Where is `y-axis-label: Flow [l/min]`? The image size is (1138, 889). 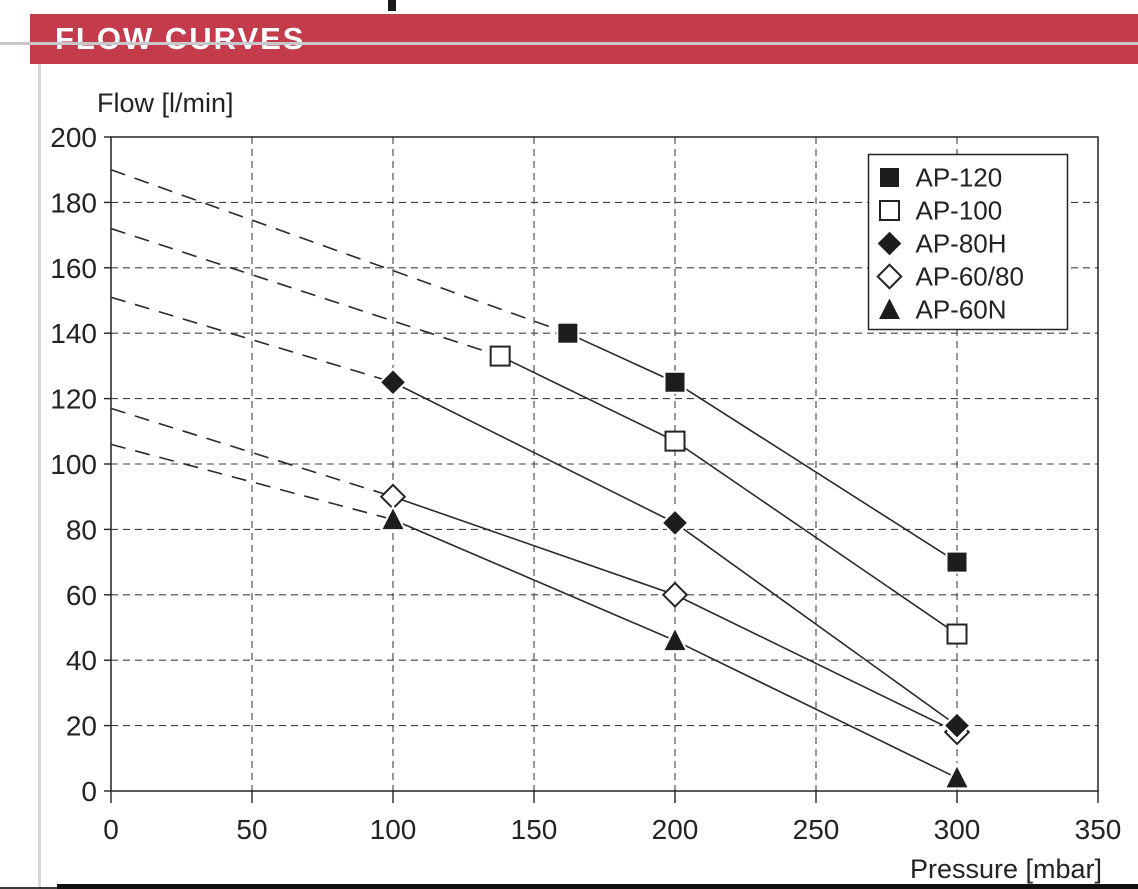
y-axis-label: Flow [l/min] is located at coordinates (165, 103).